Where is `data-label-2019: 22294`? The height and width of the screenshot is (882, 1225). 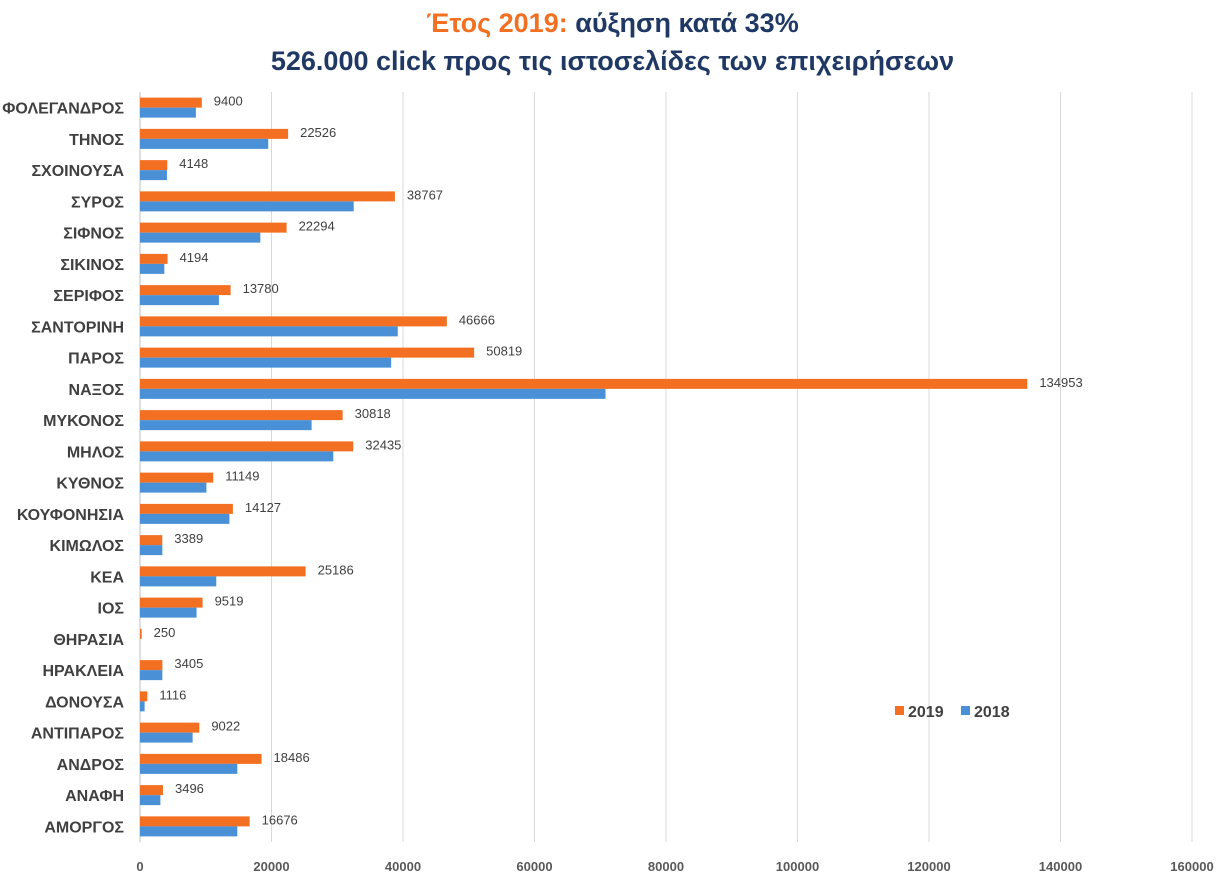 data-label-2019: 22294 is located at coordinates (317, 226).